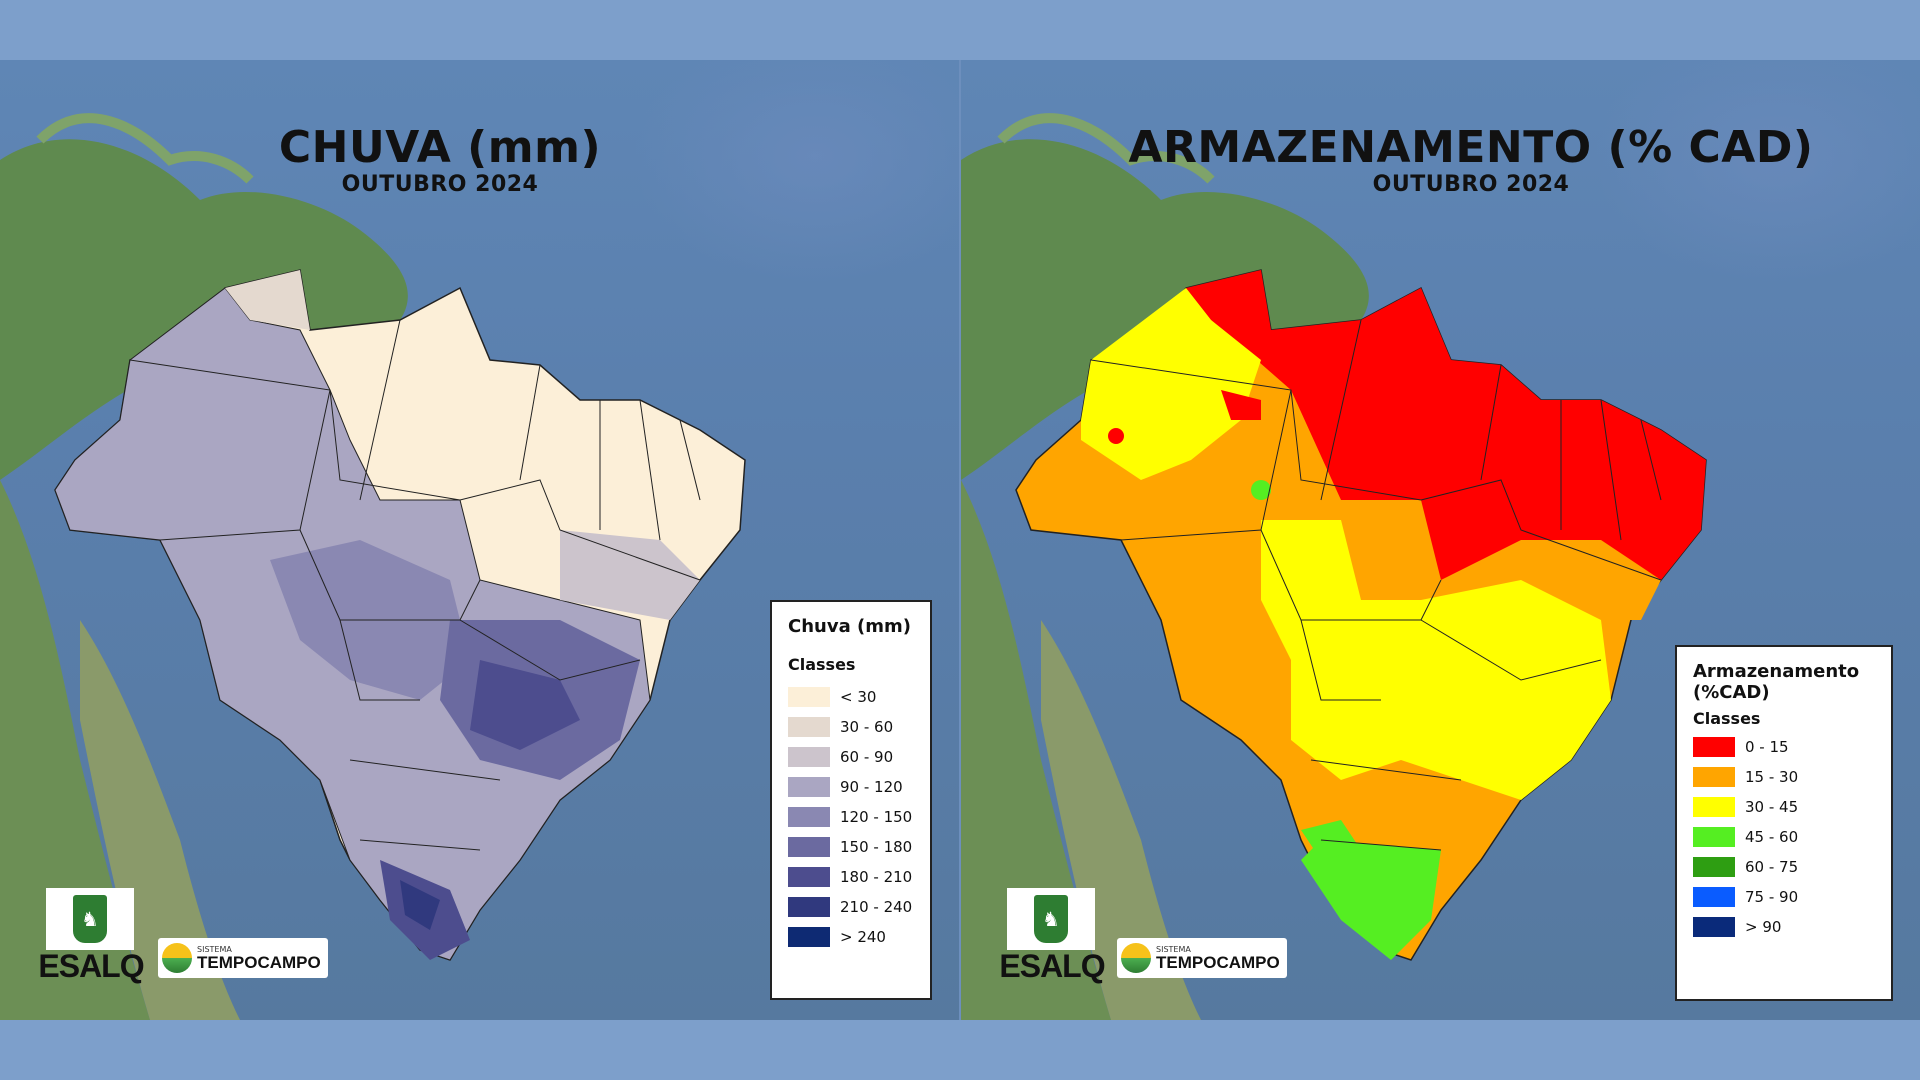 This screenshot has width=1920, height=1080. What do you see at coordinates (863, 937) in the screenshot?
I see `rain-legend-label: > 240` at bounding box center [863, 937].